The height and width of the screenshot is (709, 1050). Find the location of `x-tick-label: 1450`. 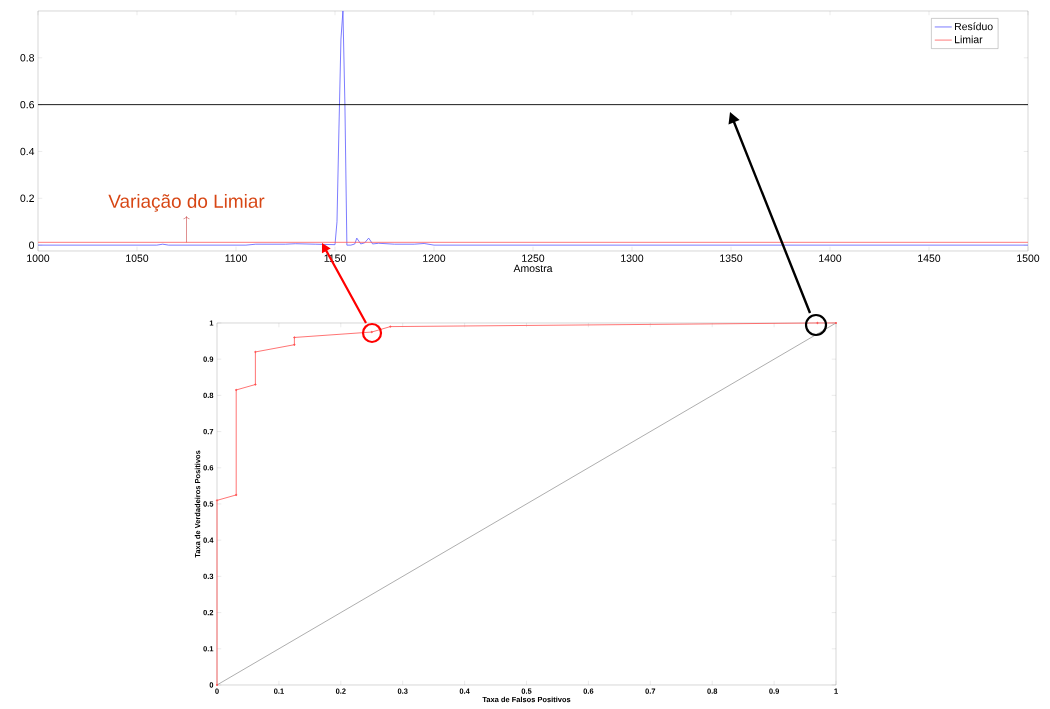

x-tick-label: 1450 is located at coordinates (929, 258).